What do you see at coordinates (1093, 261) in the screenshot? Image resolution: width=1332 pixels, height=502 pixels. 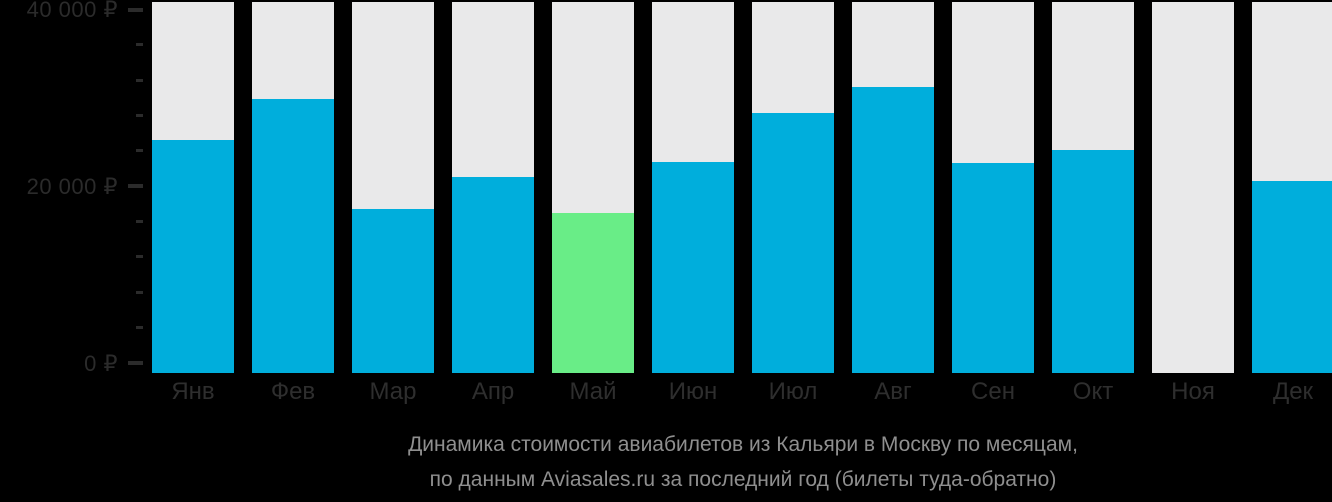 I see `bar-fill-oct` at bounding box center [1093, 261].